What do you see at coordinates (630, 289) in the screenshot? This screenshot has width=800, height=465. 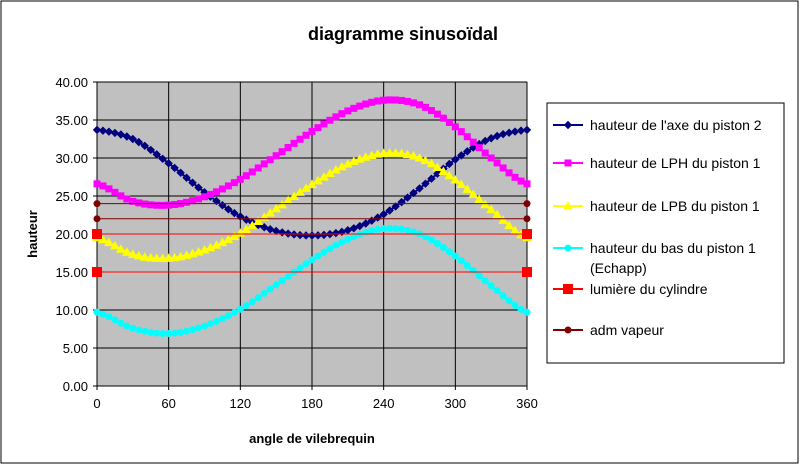 I see `legend-entry: lumière du cylindre` at bounding box center [630, 289].